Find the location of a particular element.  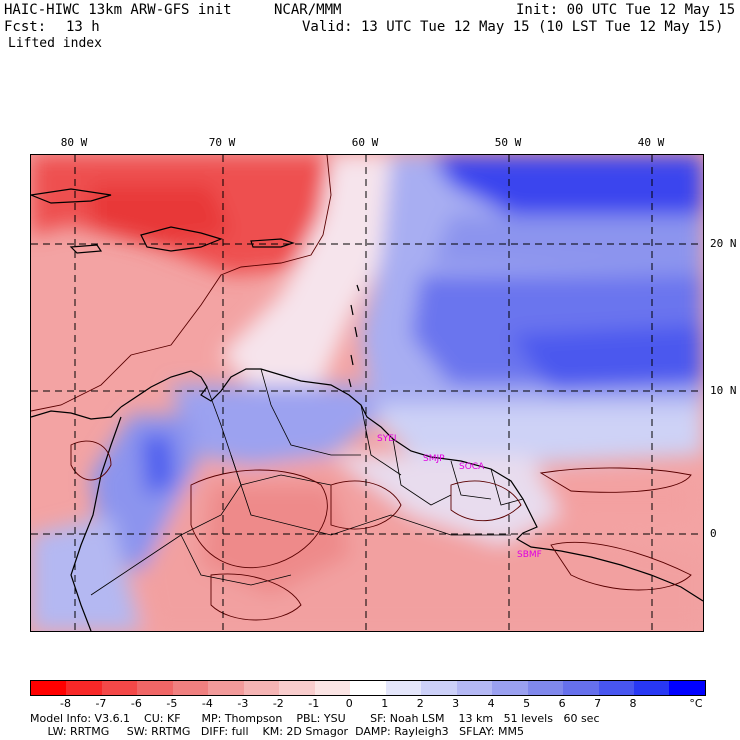

lon-label: 70 W is located at coordinates (222, 142).